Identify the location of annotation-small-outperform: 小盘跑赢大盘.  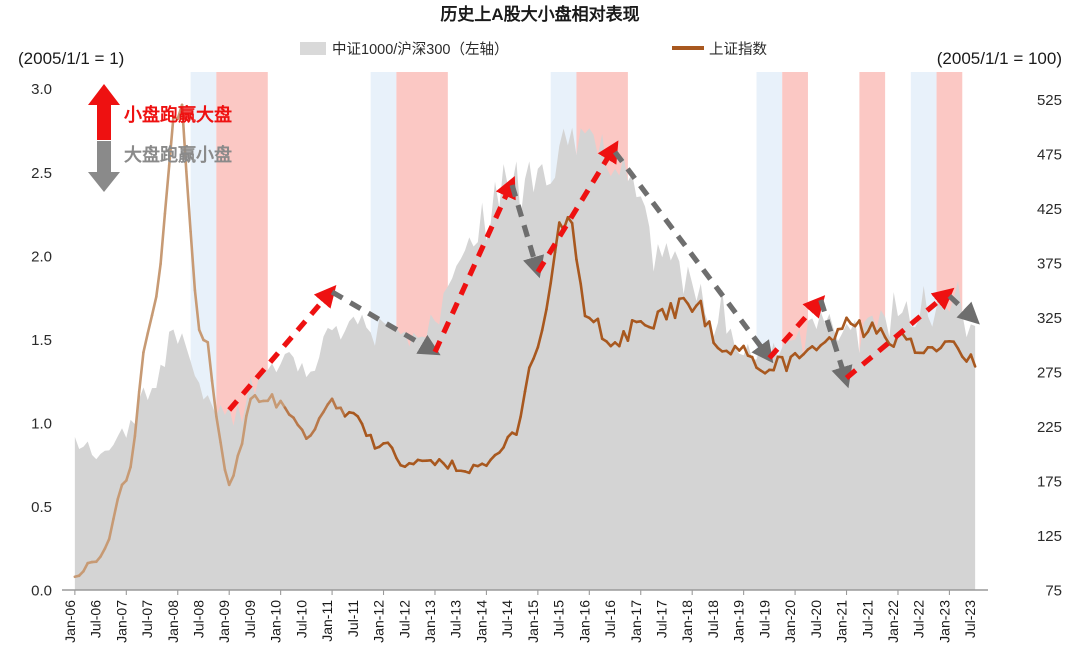
(160, 112).